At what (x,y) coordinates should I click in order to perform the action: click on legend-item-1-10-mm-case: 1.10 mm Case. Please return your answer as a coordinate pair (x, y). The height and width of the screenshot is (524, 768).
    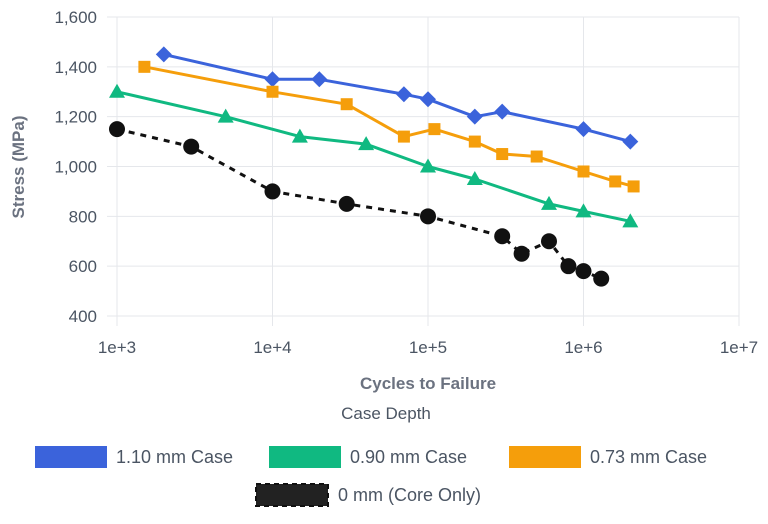
    Looking at the image, I should click on (134, 457).